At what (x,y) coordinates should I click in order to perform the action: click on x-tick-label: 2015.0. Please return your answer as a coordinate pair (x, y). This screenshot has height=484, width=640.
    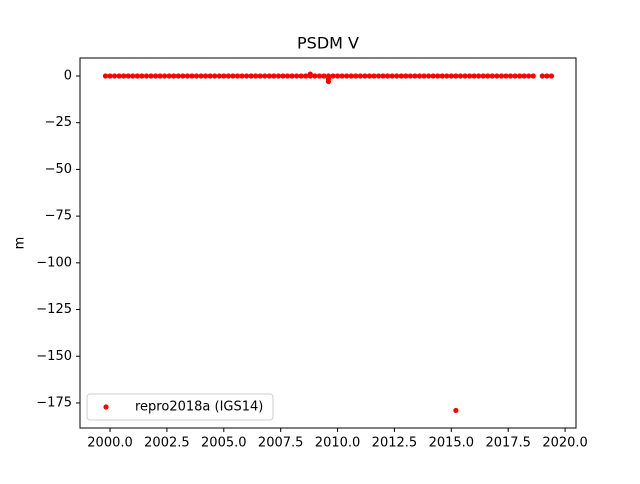
    Looking at the image, I should click on (452, 443).